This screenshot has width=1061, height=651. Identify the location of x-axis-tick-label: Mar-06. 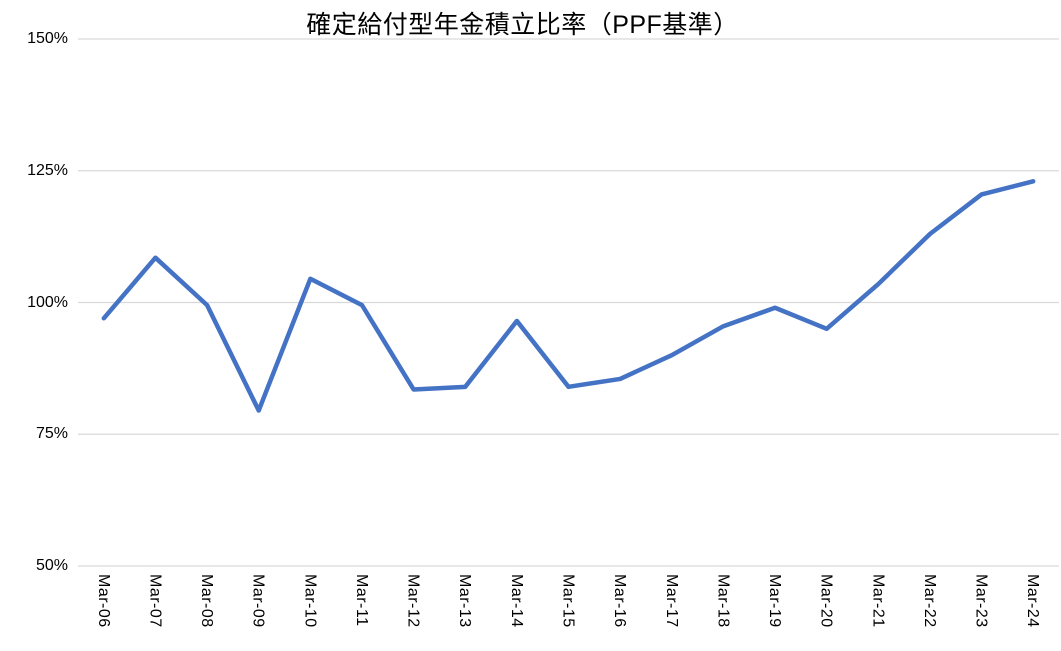
(103, 601).